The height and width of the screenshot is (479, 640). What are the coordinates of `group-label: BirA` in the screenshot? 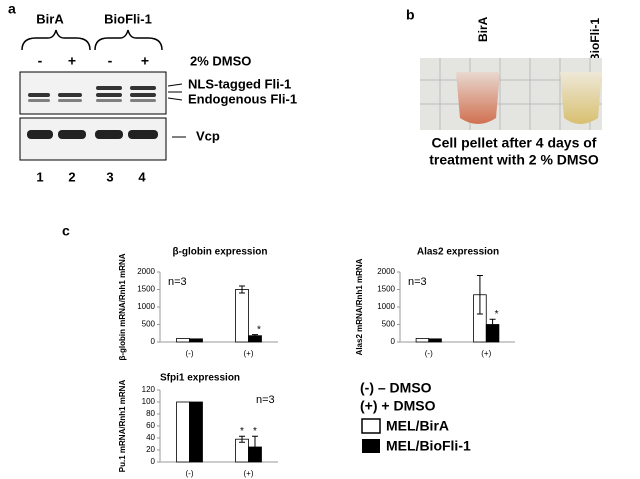 It's located at (50, 18).